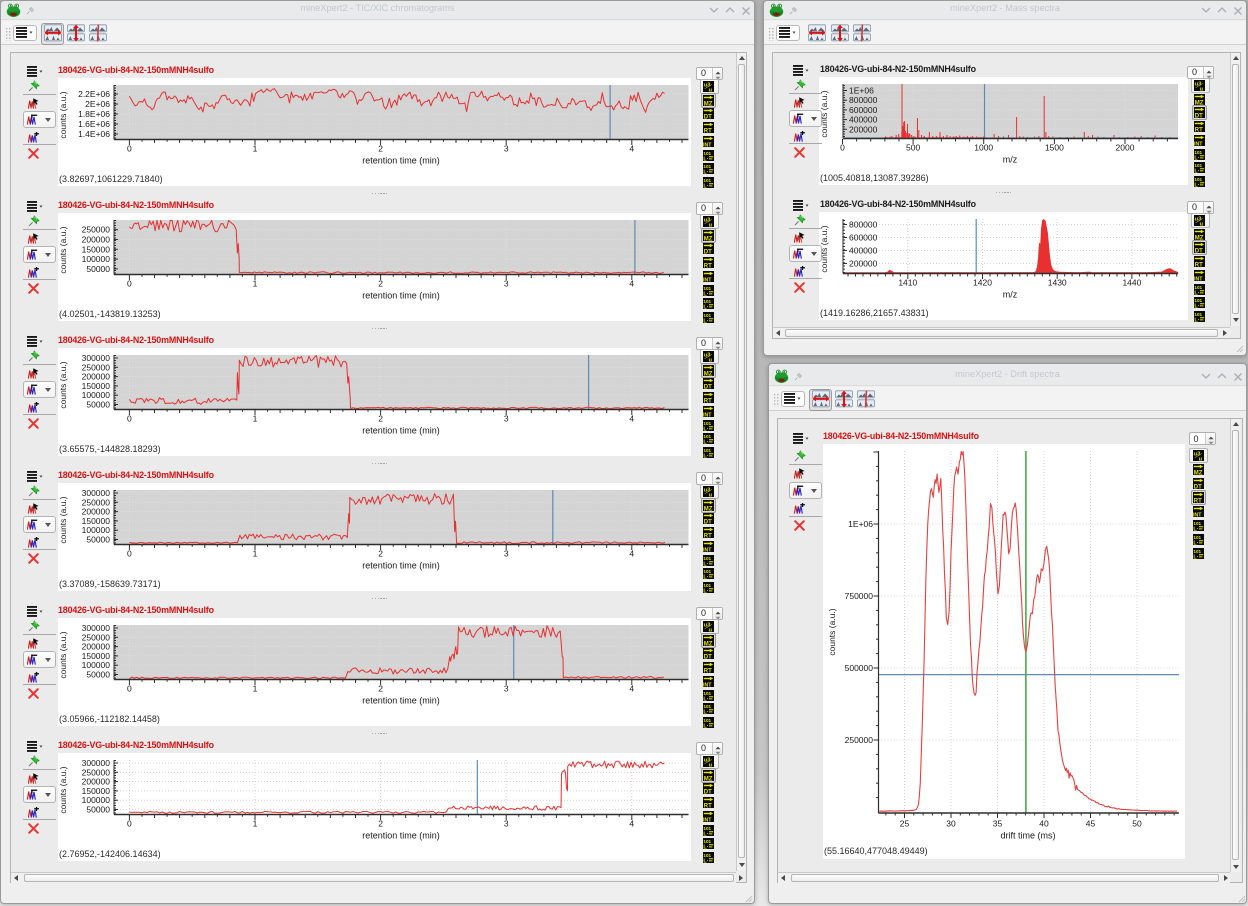  What do you see at coordinates (1057, 283) in the screenshot?
I see `svg-text: 1430` at bounding box center [1057, 283].